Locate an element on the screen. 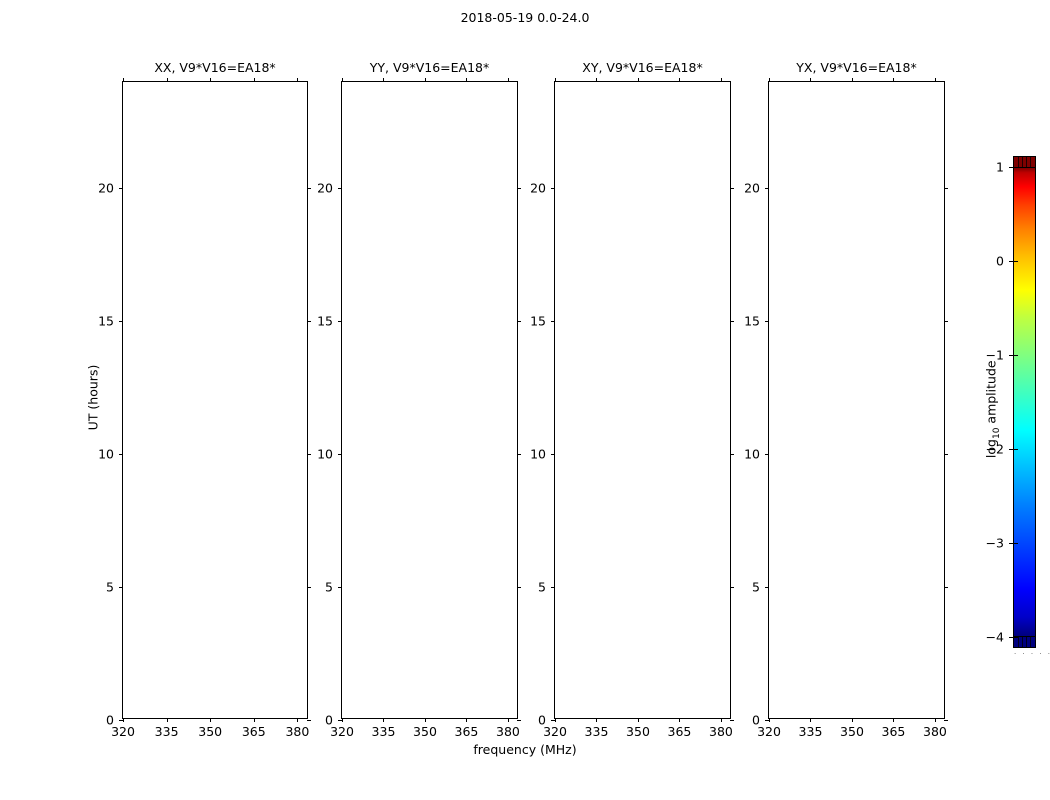 Image resolution: width=1050 pixels, height=800 pixels. colorbar-label-base: log is located at coordinates (991, 449).